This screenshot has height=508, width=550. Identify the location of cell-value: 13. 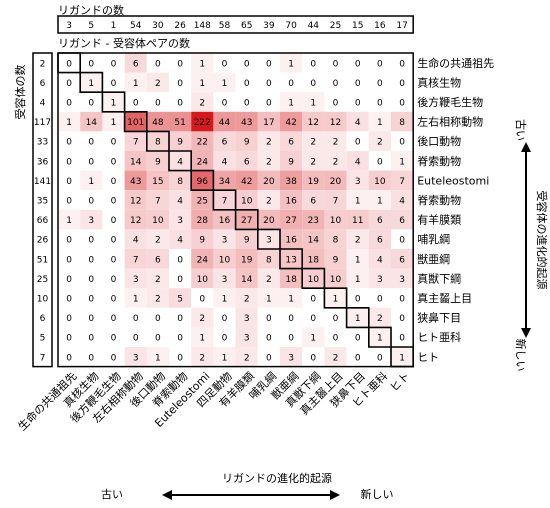
(290, 260).